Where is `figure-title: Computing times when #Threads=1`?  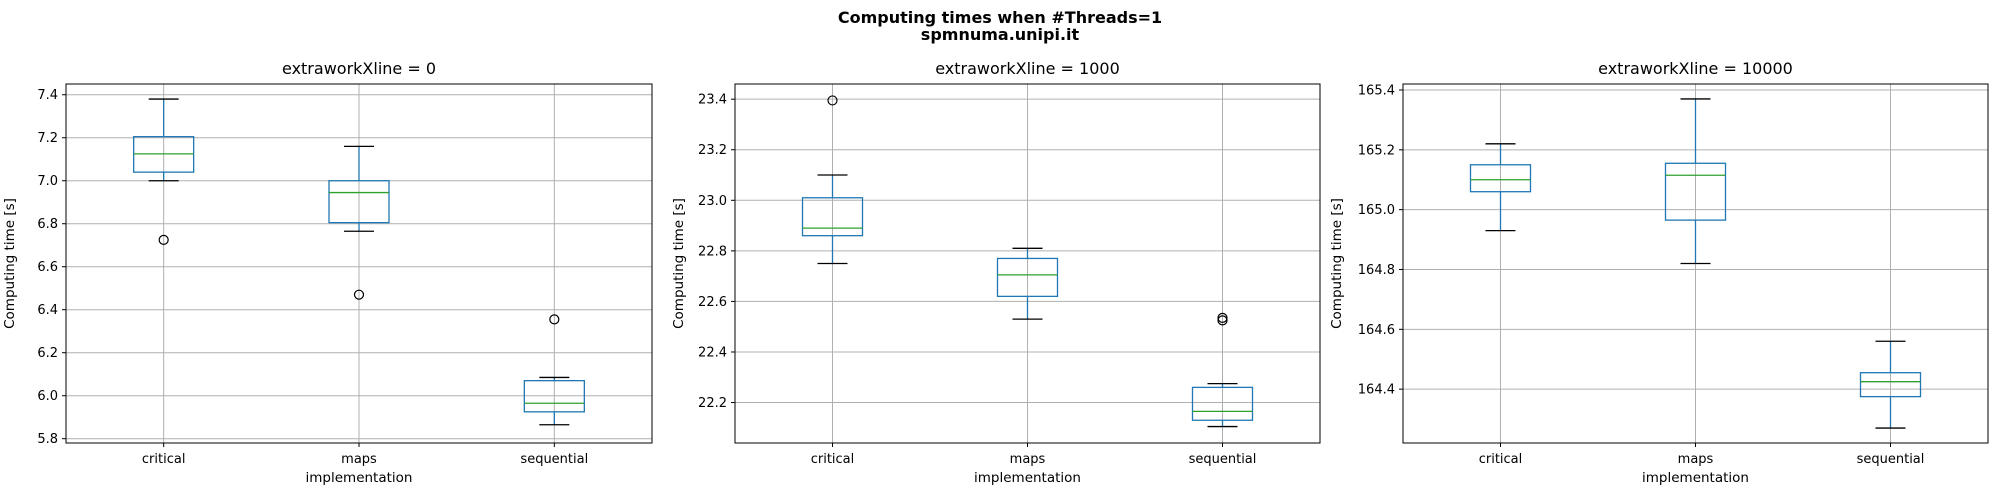 figure-title: Computing times when #Threads=1 is located at coordinates (1000, 17).